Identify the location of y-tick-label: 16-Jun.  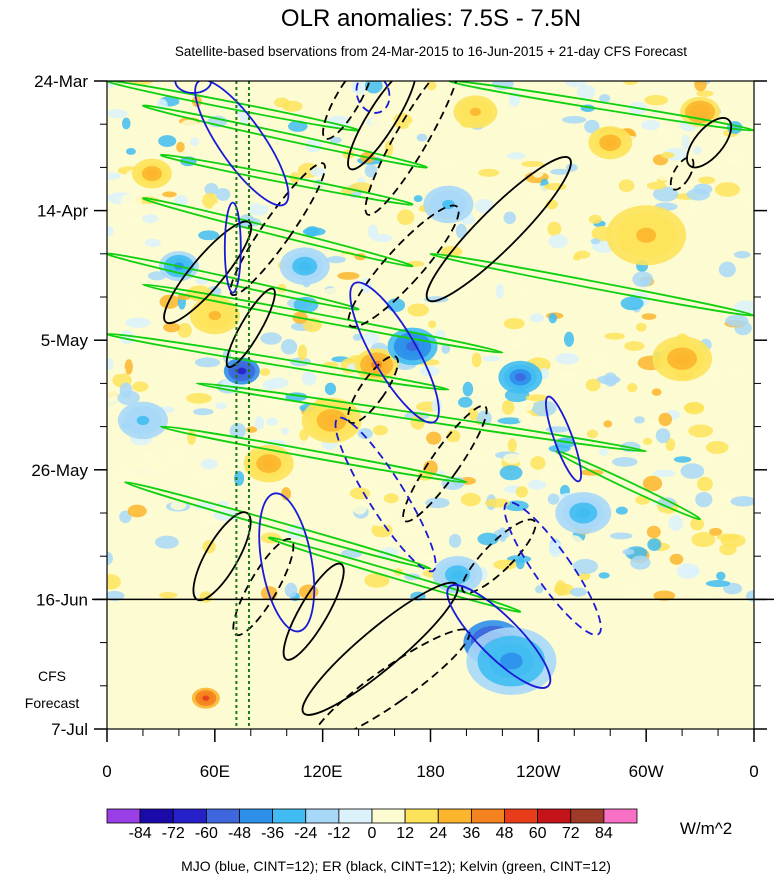
(62, 599).